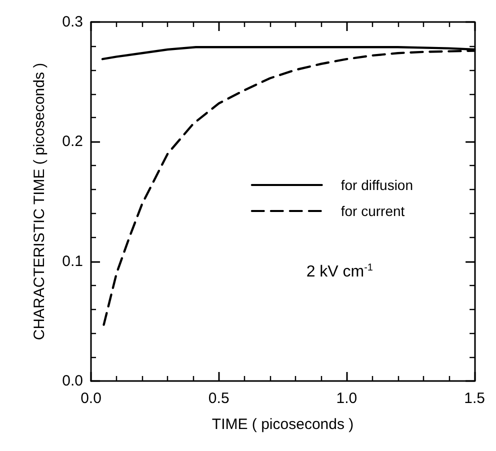 This screenshot has height=451, width=496. Describe the element at coordinates (475, 398) in the screenshot. I see `x-tick-label: 1.5` at that location.